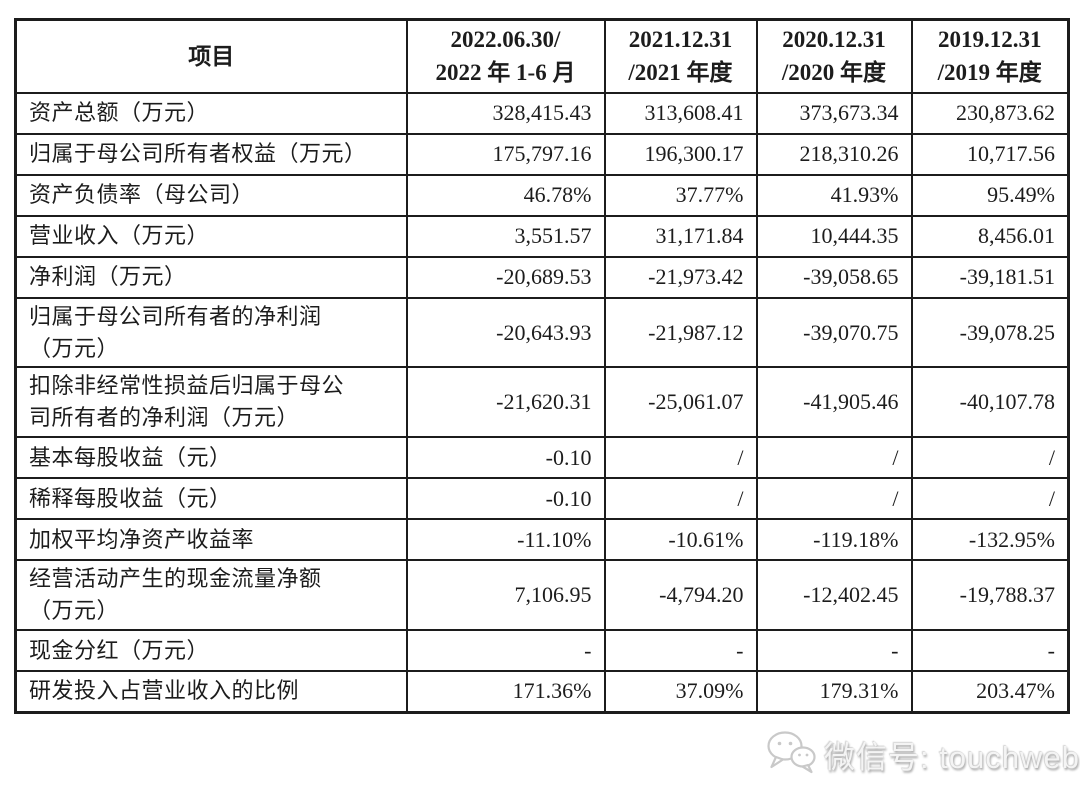  I want to click on row-label: 归属于母公司所有者权益（万元）, so click(211, 154).